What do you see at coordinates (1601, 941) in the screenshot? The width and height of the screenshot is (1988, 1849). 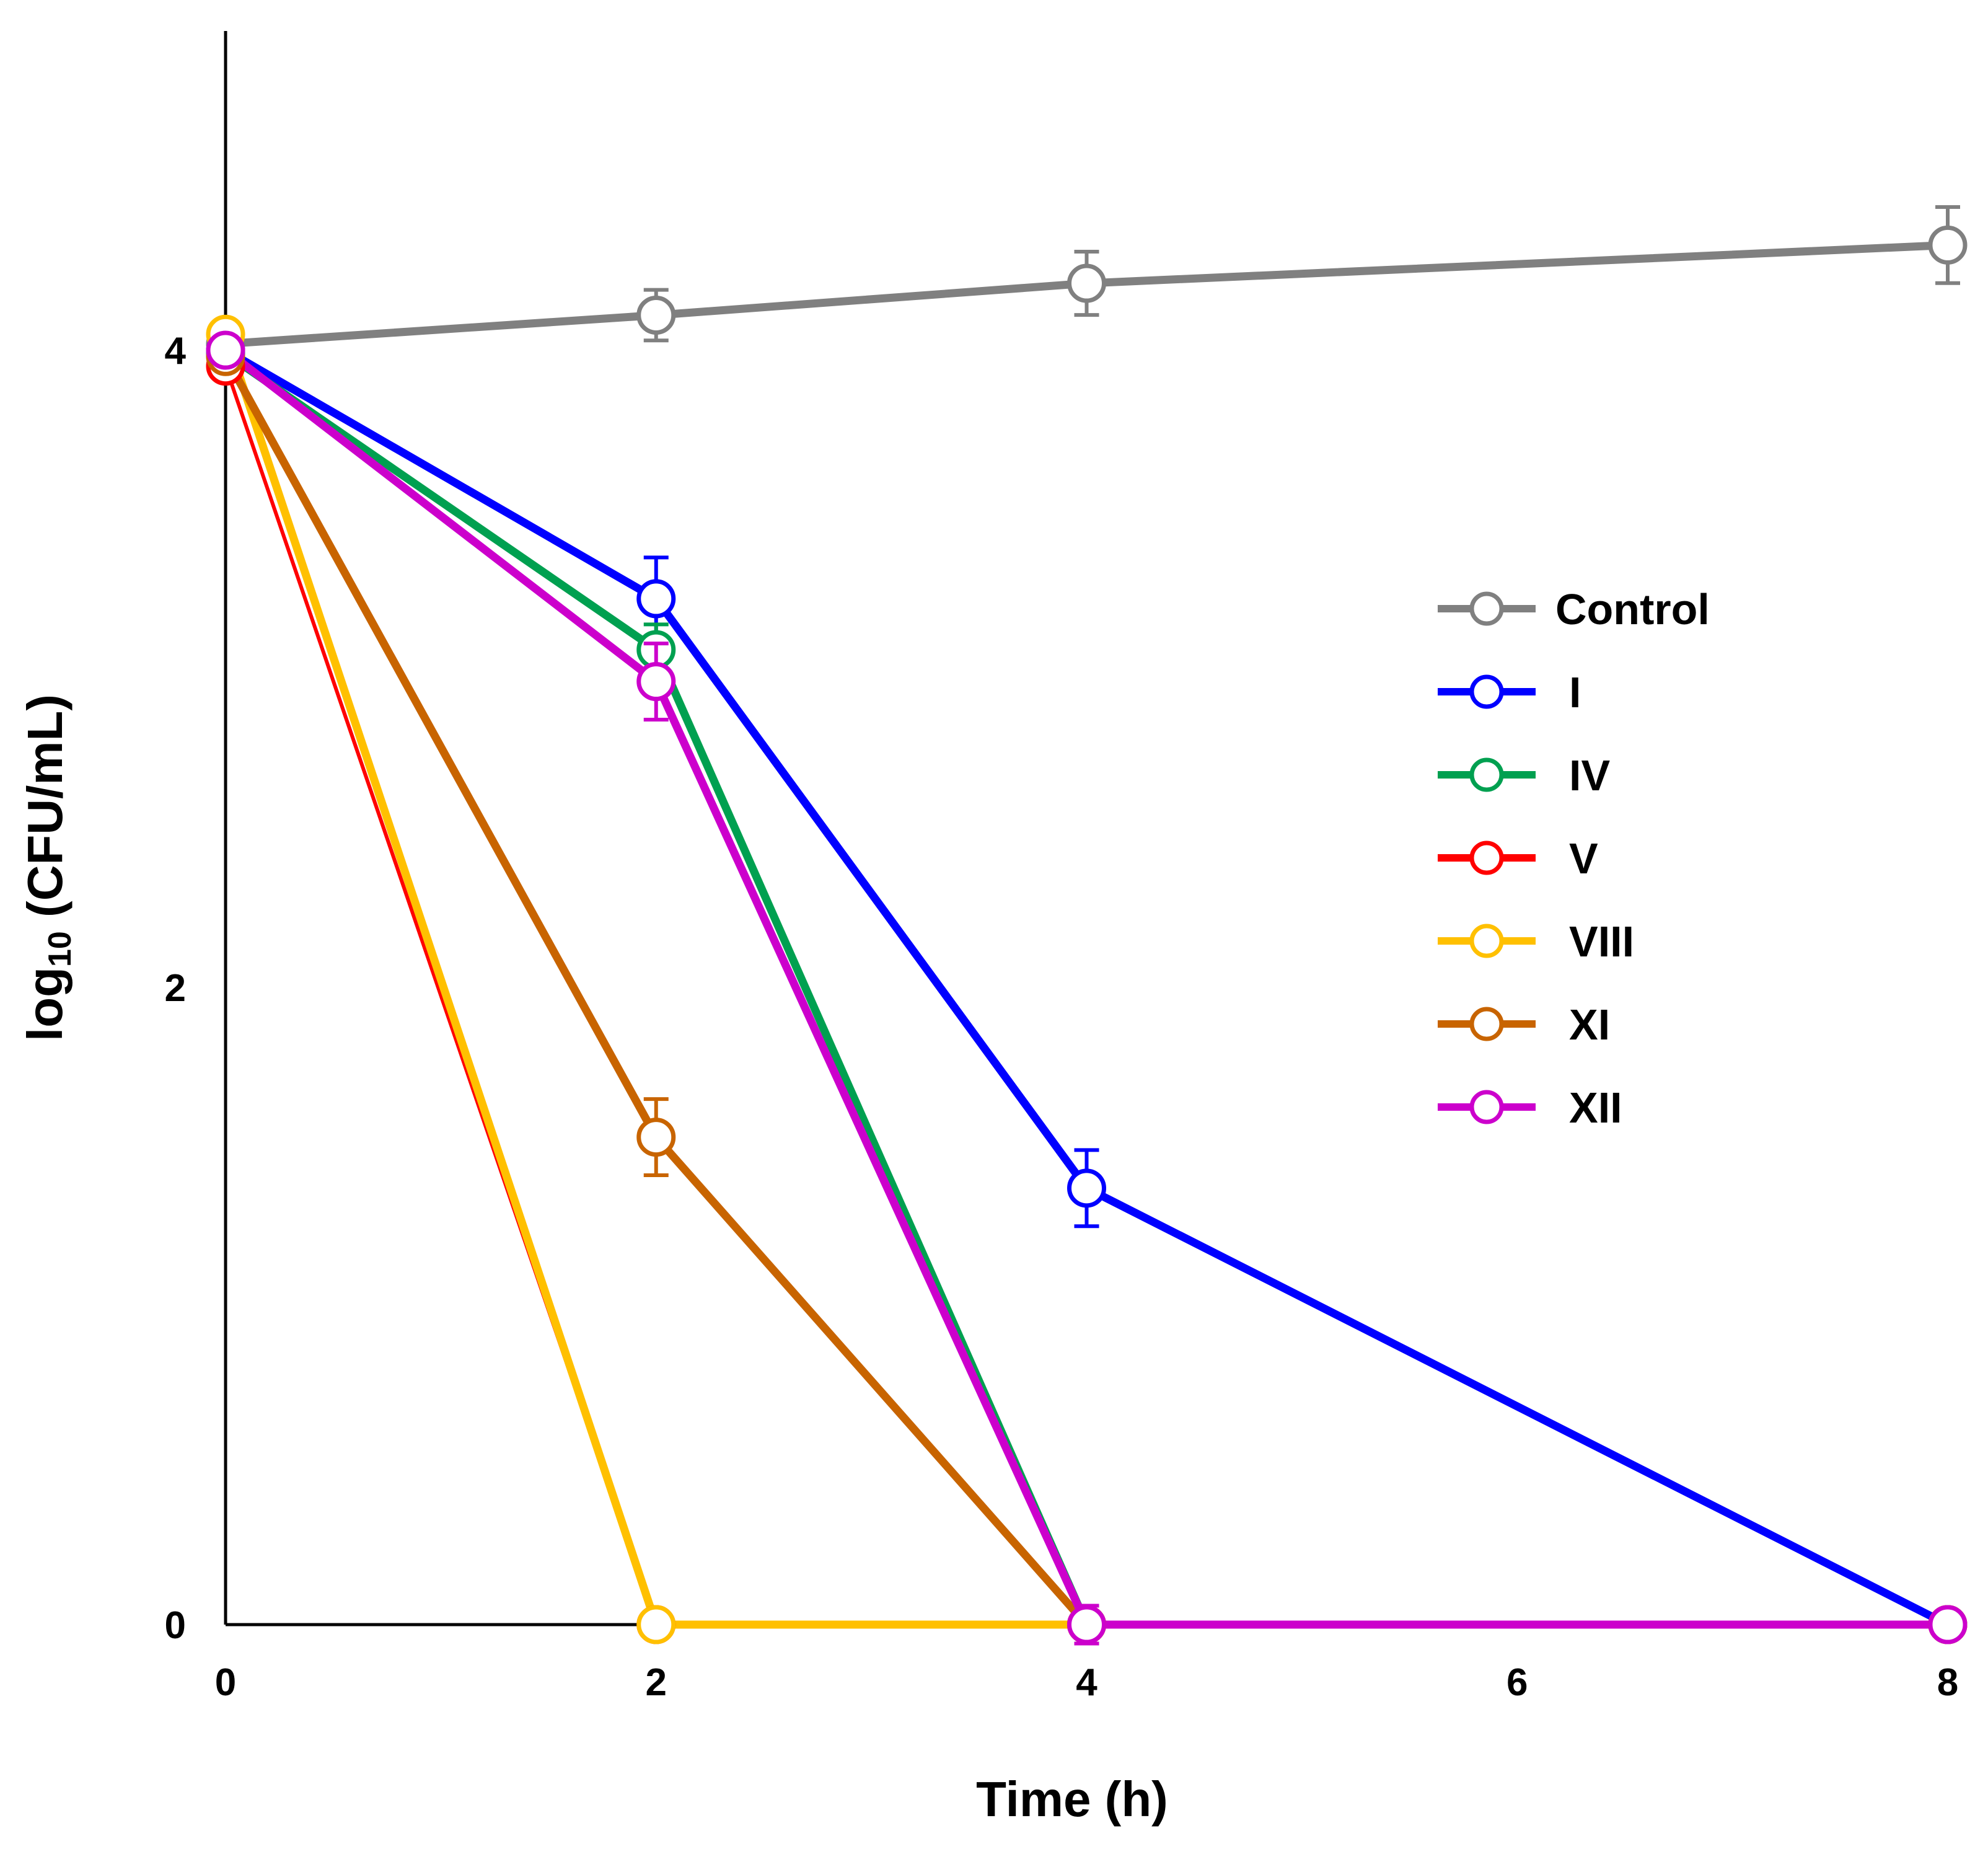 I see `legend-label: VIII` at bounding box center [1601, 941].